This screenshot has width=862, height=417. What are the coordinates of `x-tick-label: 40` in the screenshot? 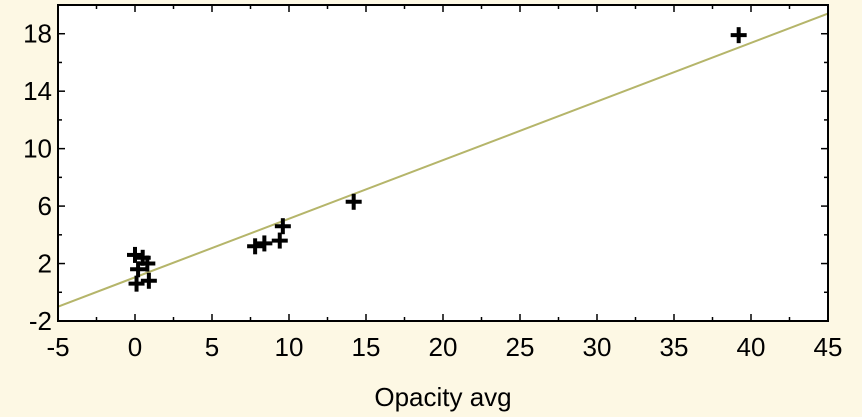 It's located at (751, 347).